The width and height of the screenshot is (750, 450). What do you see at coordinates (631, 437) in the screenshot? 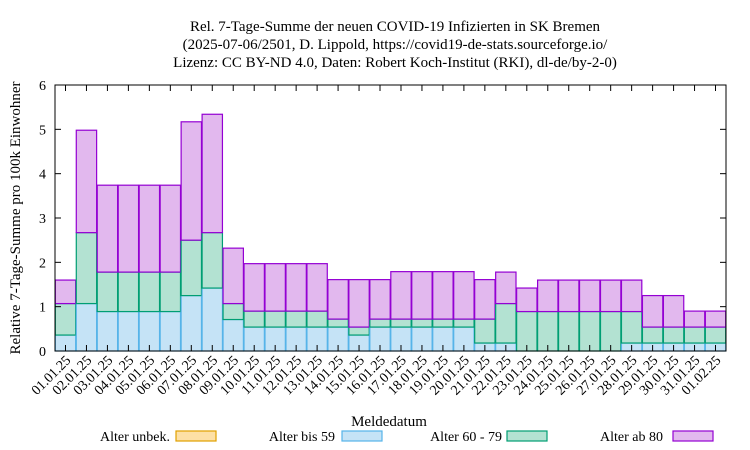
I see `legend-label: Alter ab 80` at bounding box center [631, 437].